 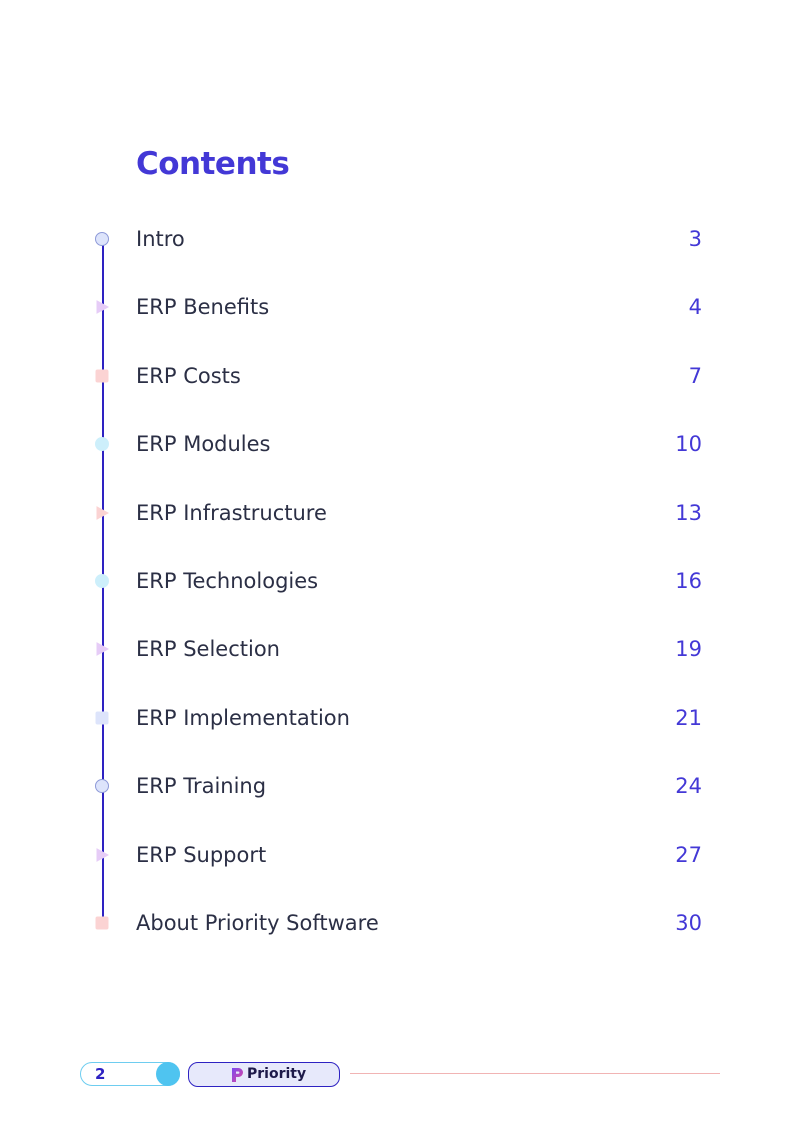 What do you see at coordinates (400, 376) in the screenshot?
I see `toc-entry: ERP Costs 7` at bounding box center [400, 376].